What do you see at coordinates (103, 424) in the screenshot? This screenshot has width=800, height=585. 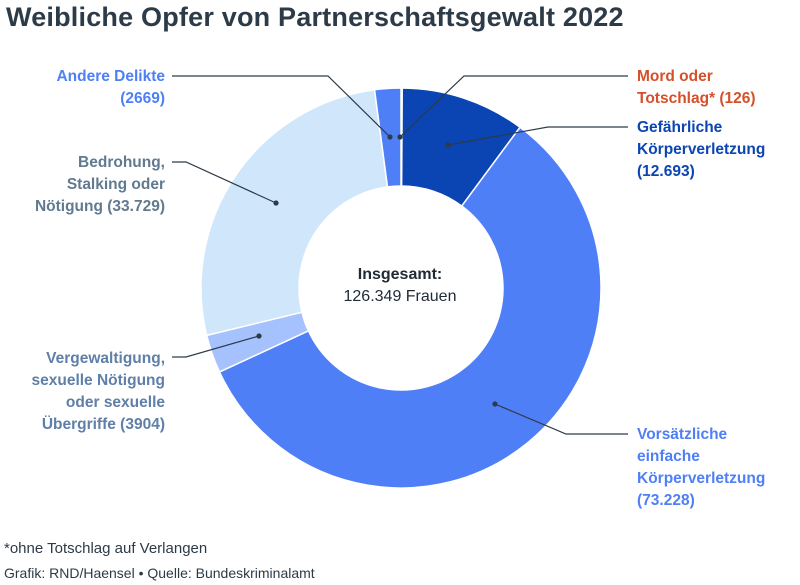 I see `label-line: Übergriffe (3904)` at bounding box center [103, 424].